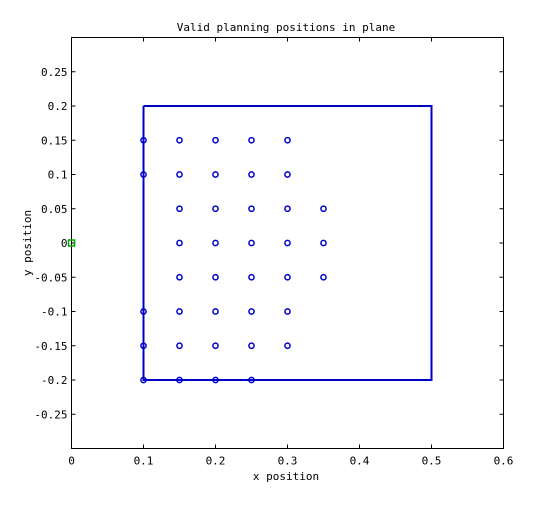  I want to click on y-tick-label: 0.15, so click(54, 140).